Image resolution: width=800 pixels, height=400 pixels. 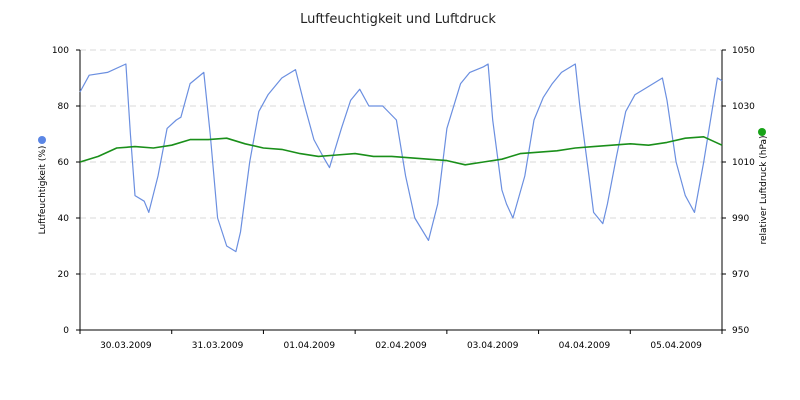 What do you see at coordinates (740, 275) in the screenshot?
I see `y-right-tick-label: 970` at bounding box center [740, 275].